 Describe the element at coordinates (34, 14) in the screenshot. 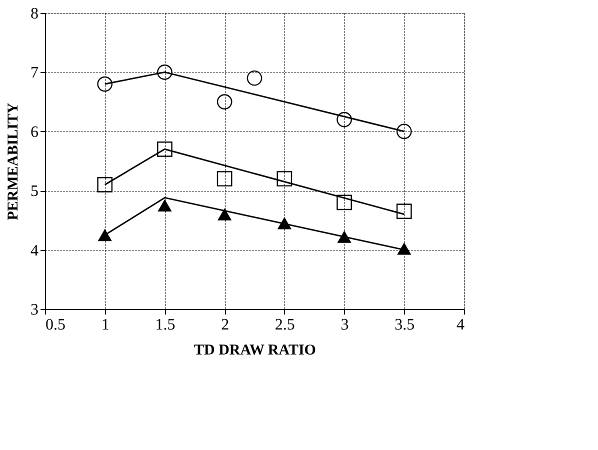

I see `y-tick-label: 8` at that location.